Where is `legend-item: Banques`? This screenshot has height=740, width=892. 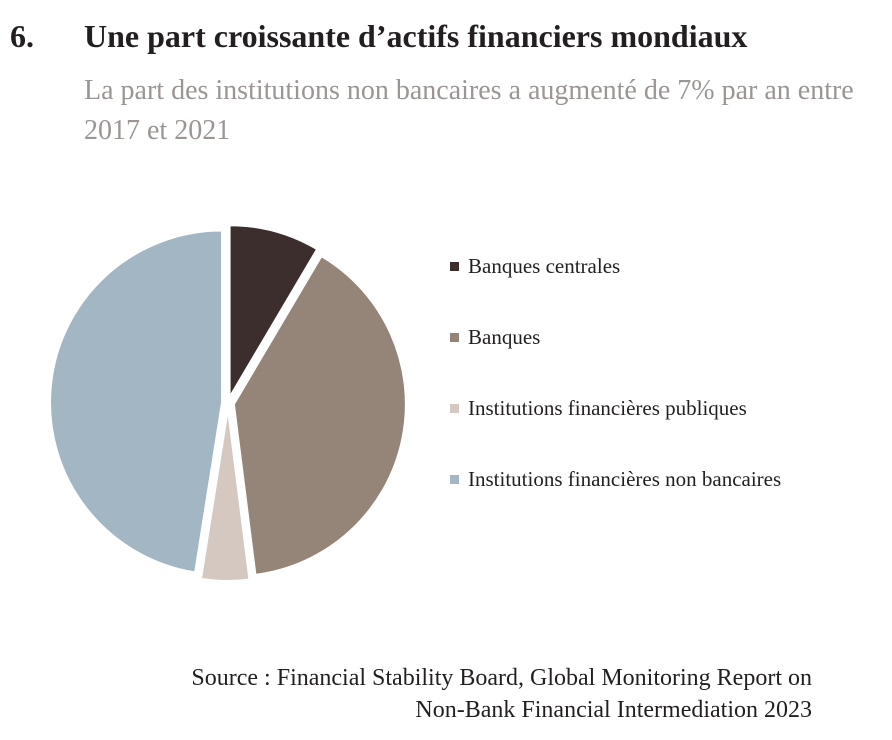
legend-item: Banques is located at coordinates (495, 337).